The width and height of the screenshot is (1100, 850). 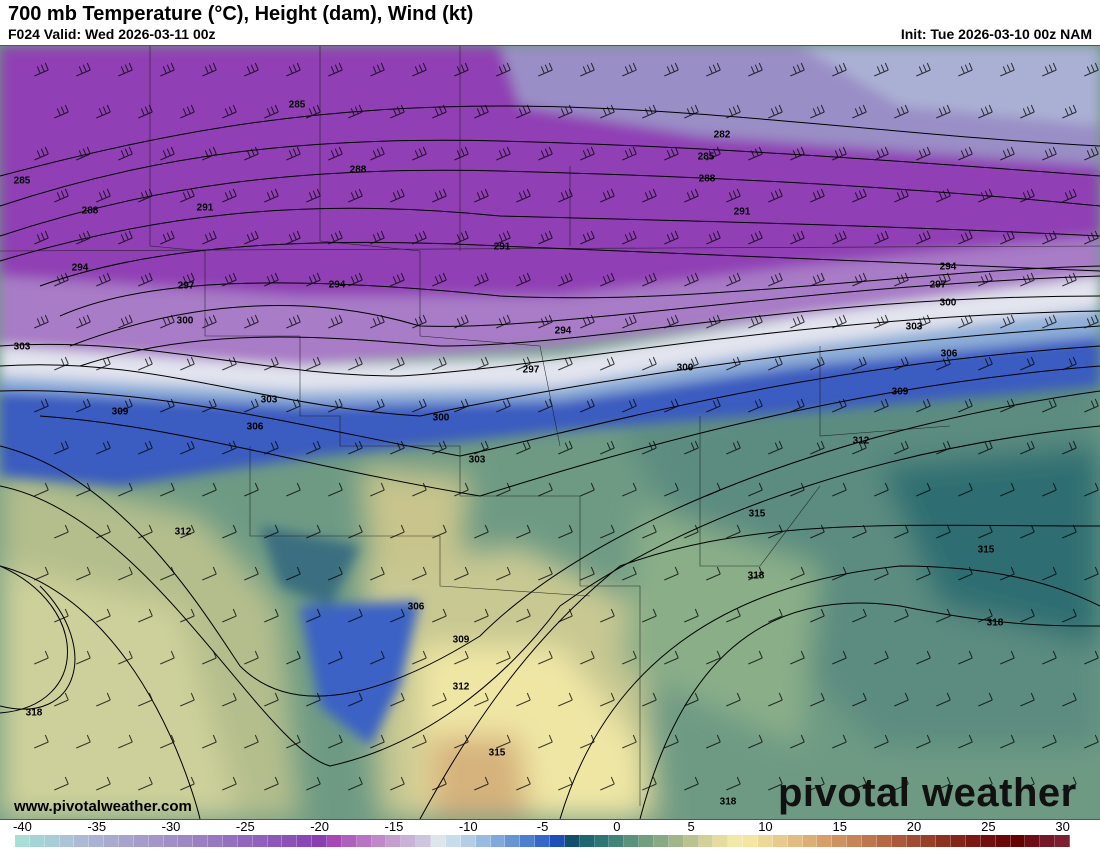 I want to click on contour-label: 315, so click(x=757, y=514).